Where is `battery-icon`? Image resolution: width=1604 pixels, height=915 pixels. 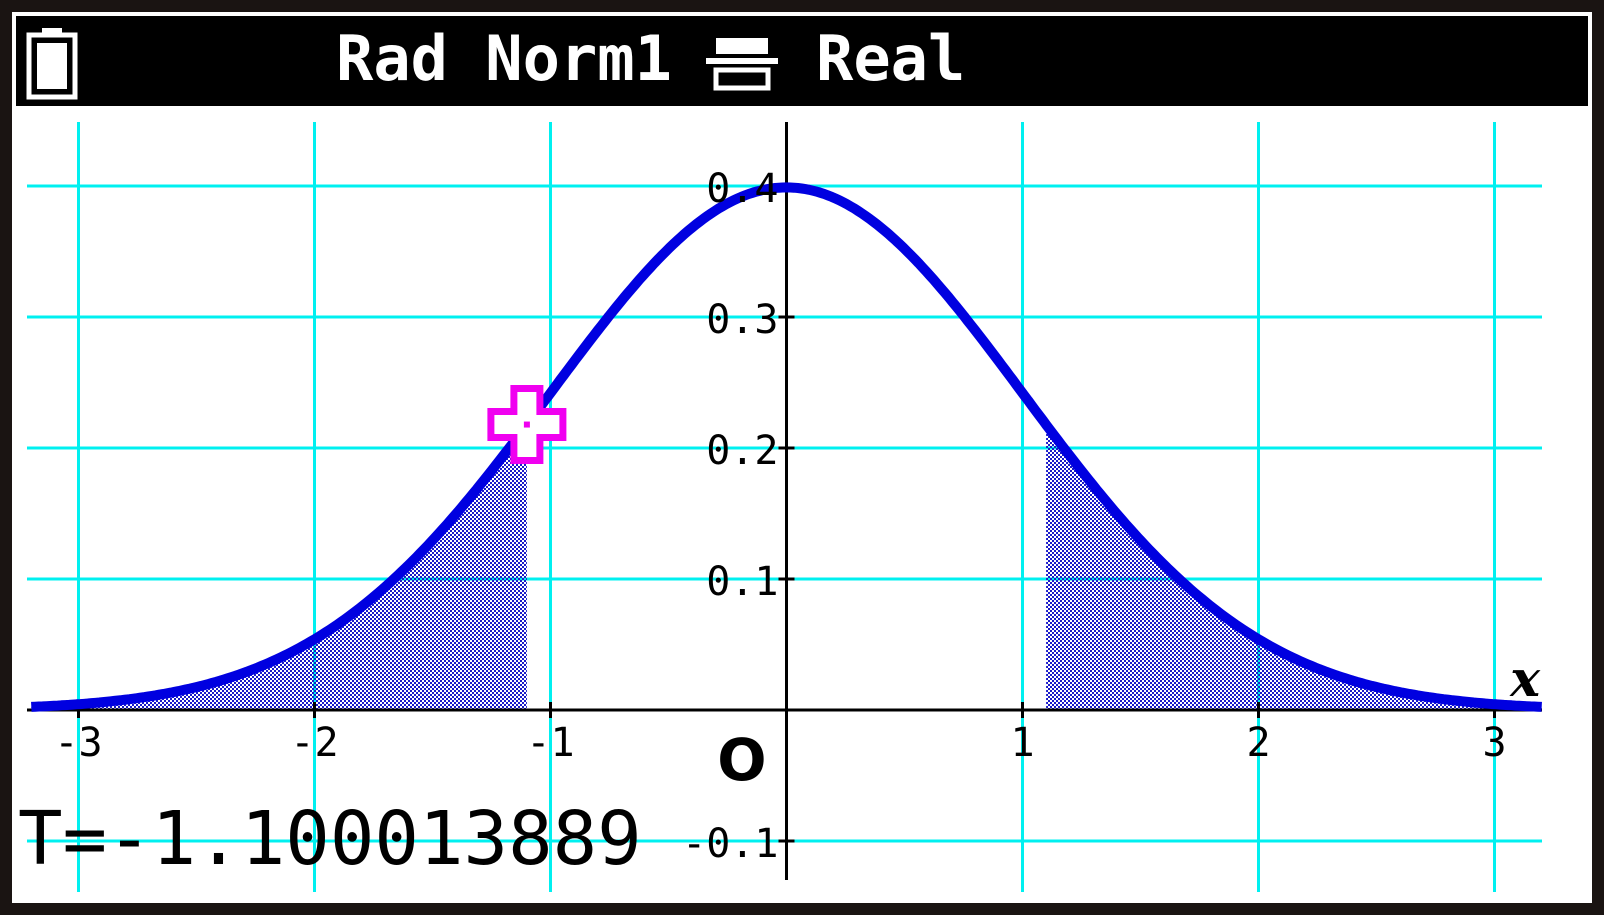
battery-icon is located at coordinates (52, 64).